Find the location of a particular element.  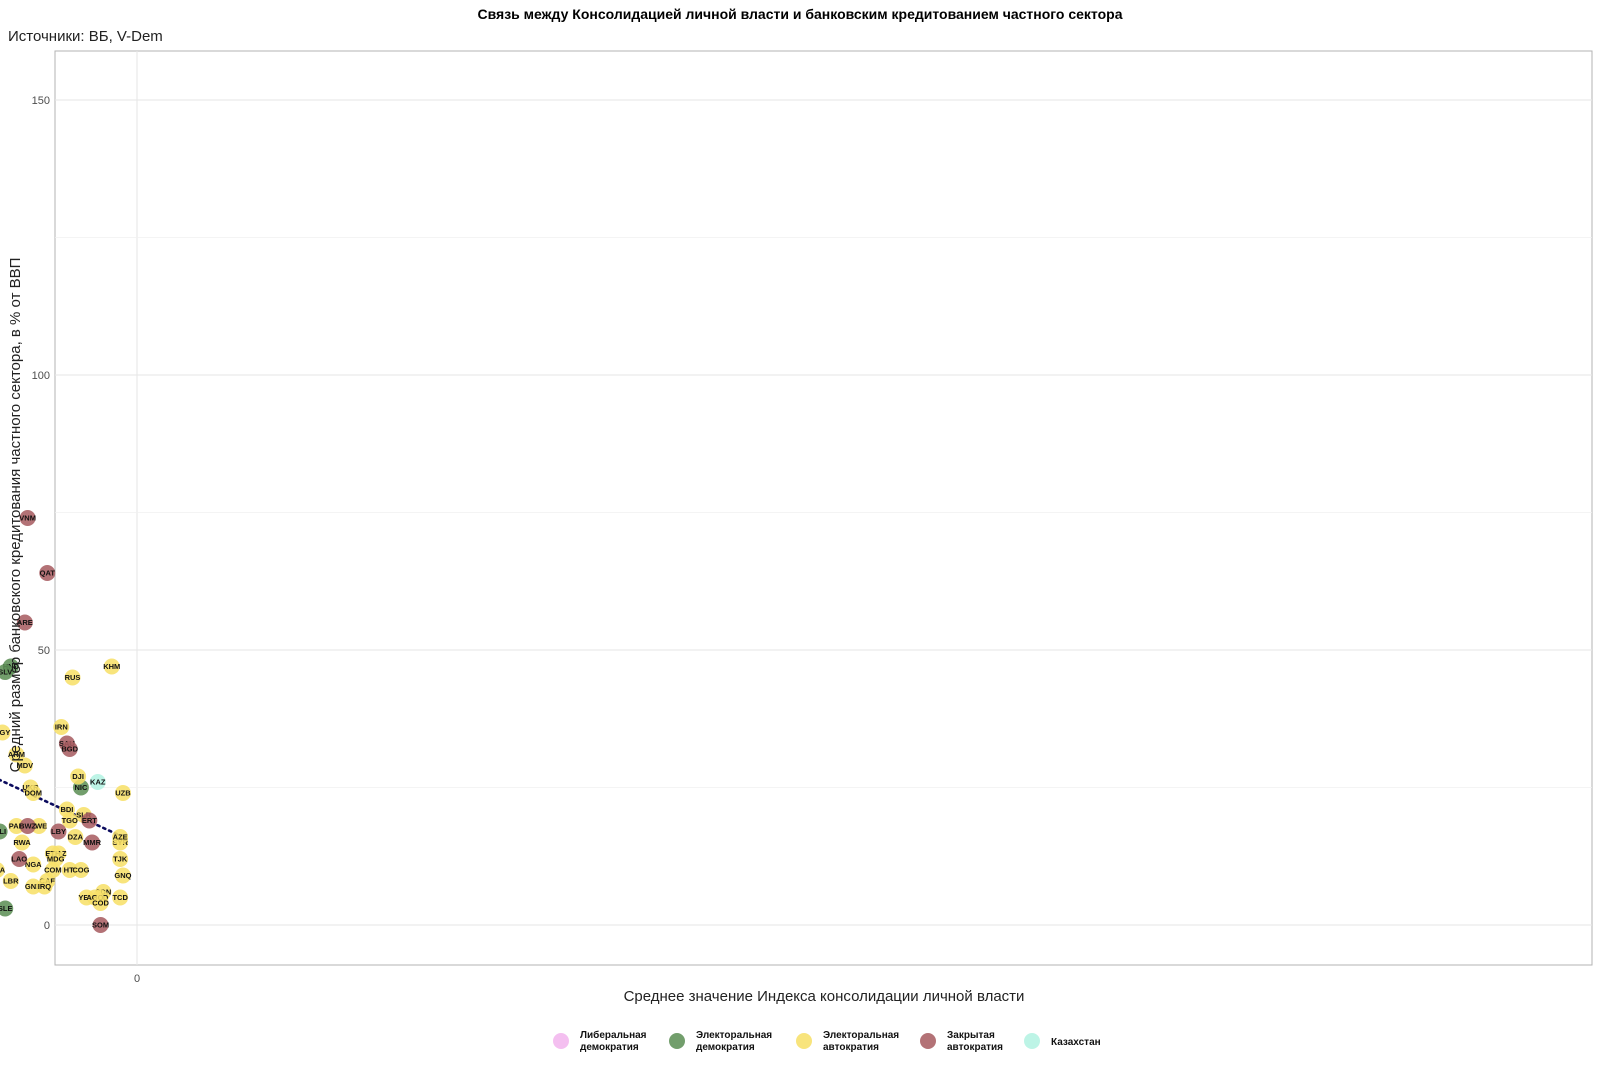

point-mmr is located at coordinates (92, 842).